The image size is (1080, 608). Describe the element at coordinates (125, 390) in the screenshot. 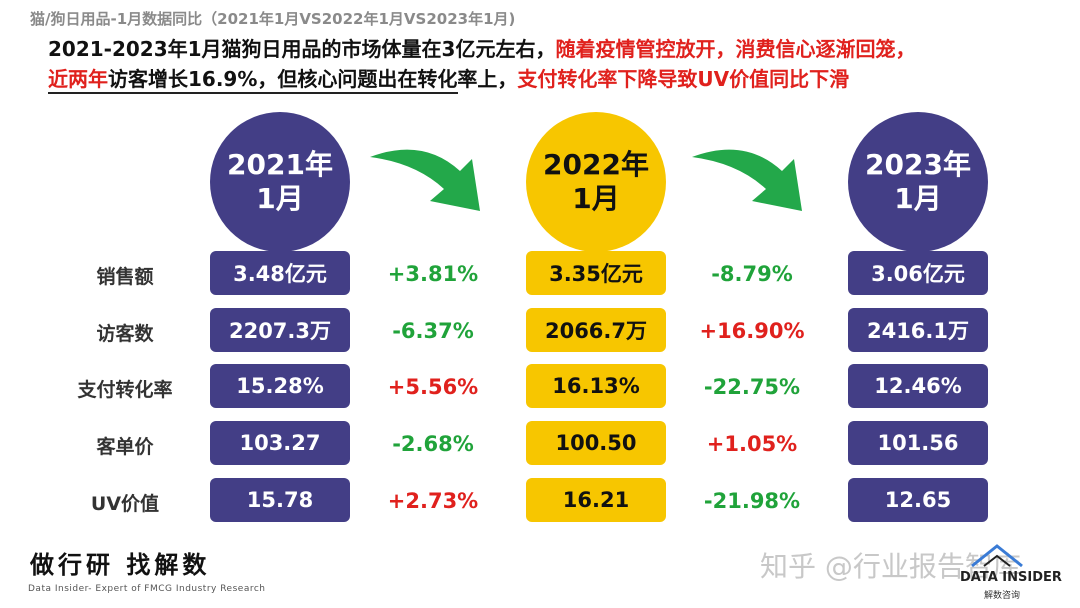

I see `row-label-conversion: 支付转化率` at that location.